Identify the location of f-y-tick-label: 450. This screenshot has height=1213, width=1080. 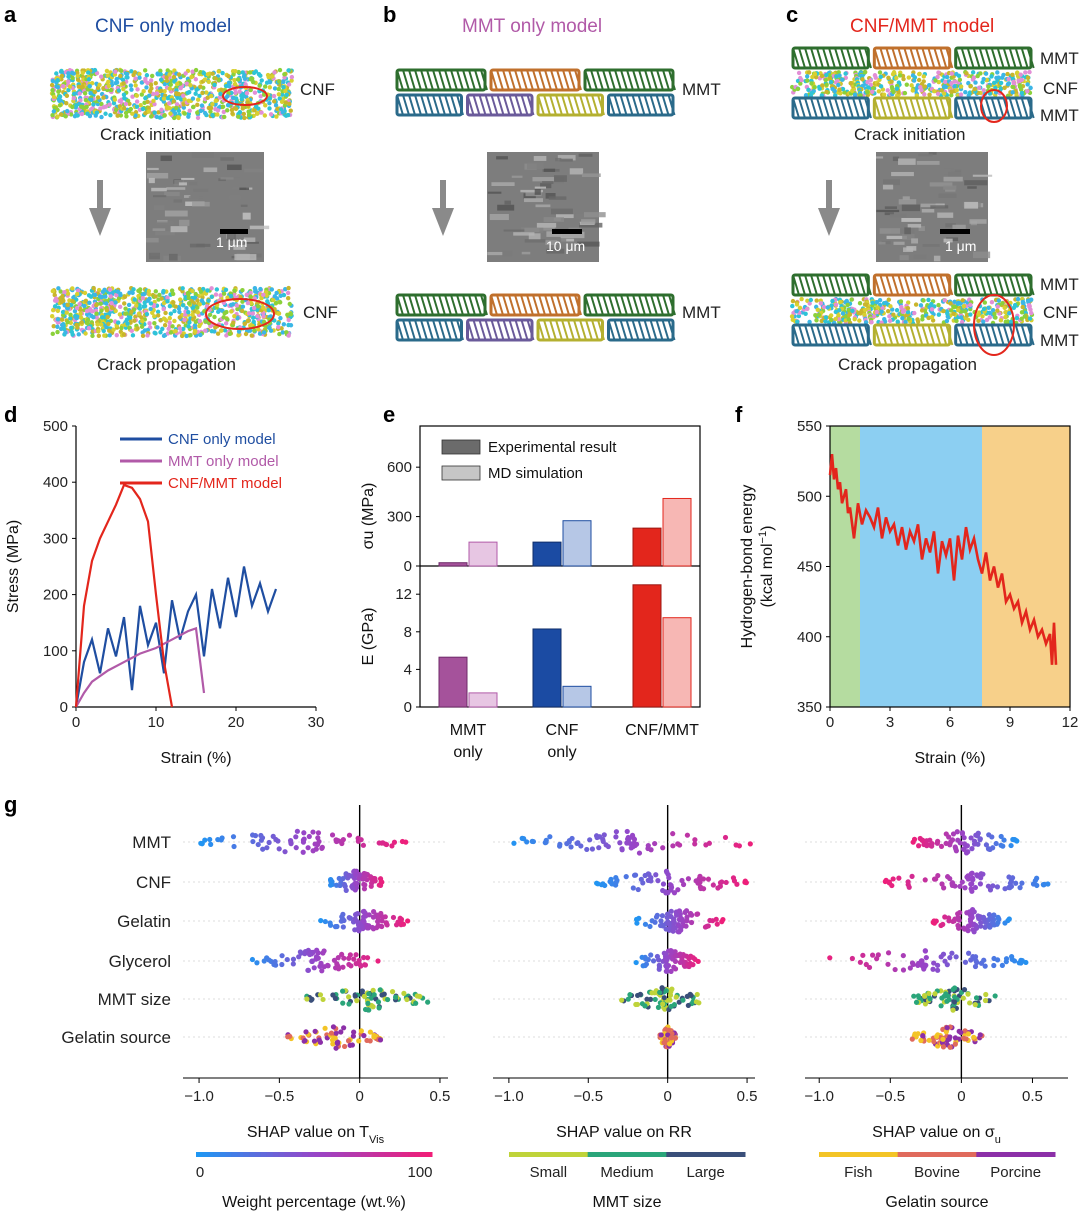
(809, 567).